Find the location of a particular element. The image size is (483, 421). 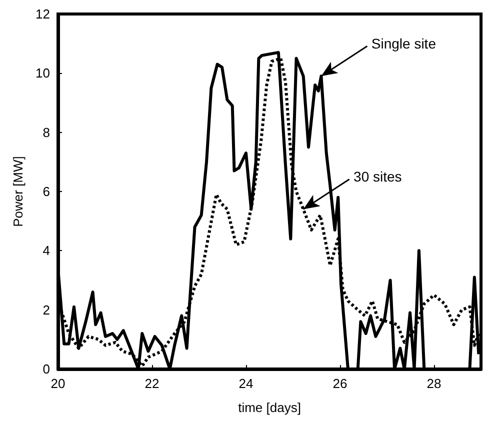

x-axis-title: time [days] is located at coordinates (269, 407).